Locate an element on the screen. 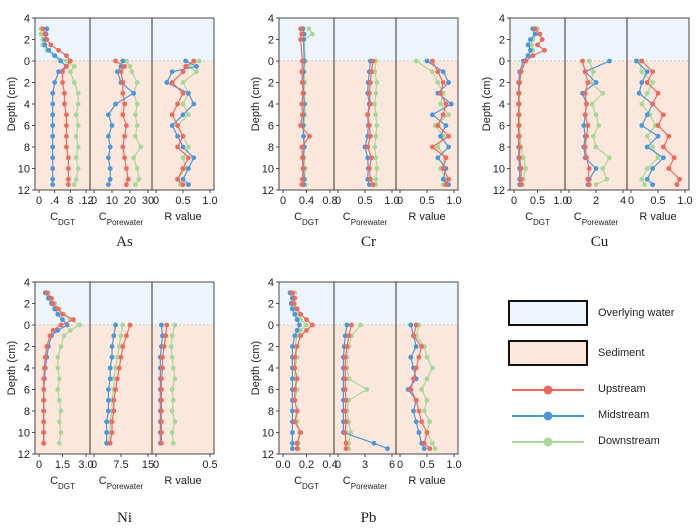 The height and width of the screenshot is (530, 700). y-axis-label: Depth (cm) is located at coordinates (12, 368).